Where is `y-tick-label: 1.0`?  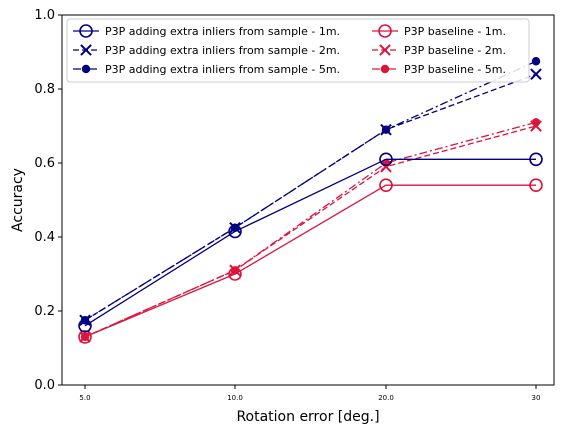 y-tick-label: 1.0 is located at coordinates (44, 15).